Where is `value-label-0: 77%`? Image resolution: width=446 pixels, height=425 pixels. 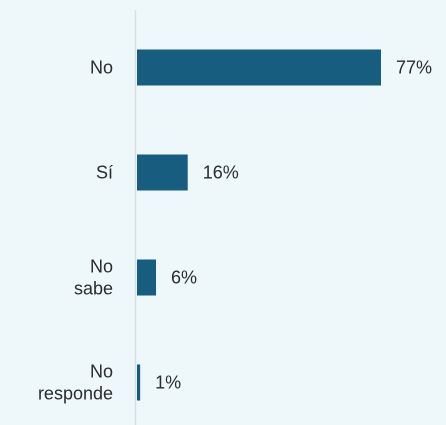 value-label-0: 77% is located at coordinates (414, 68).